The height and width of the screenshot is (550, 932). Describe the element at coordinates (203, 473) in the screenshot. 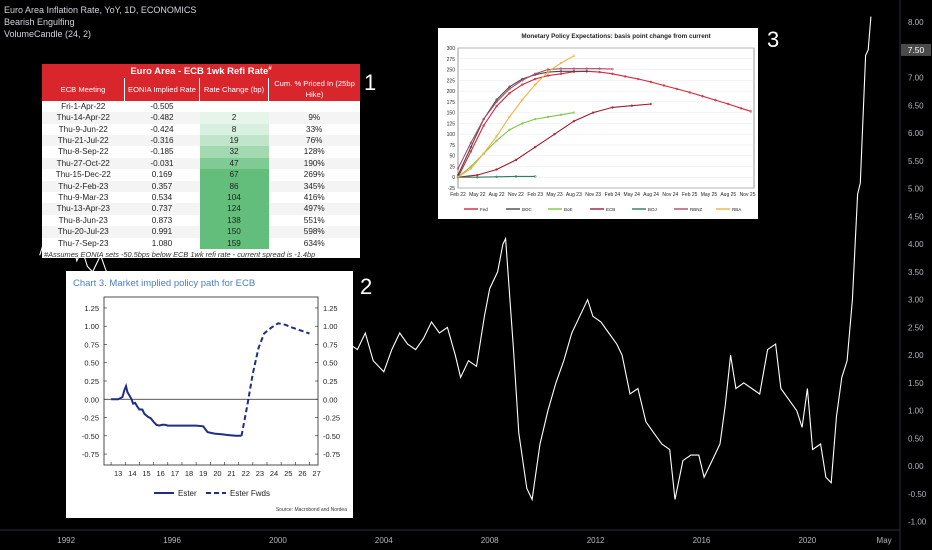

I see `chart2-x-tick-label: 19` at that location.